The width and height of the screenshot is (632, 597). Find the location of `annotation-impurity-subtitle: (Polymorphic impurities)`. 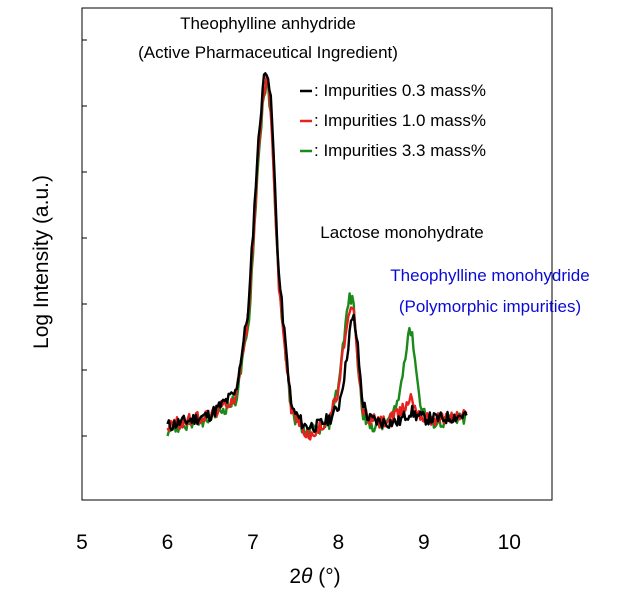

annotation-impurity-subtitle: (Polymorphic impurities) is located at coordinates (490, 306).